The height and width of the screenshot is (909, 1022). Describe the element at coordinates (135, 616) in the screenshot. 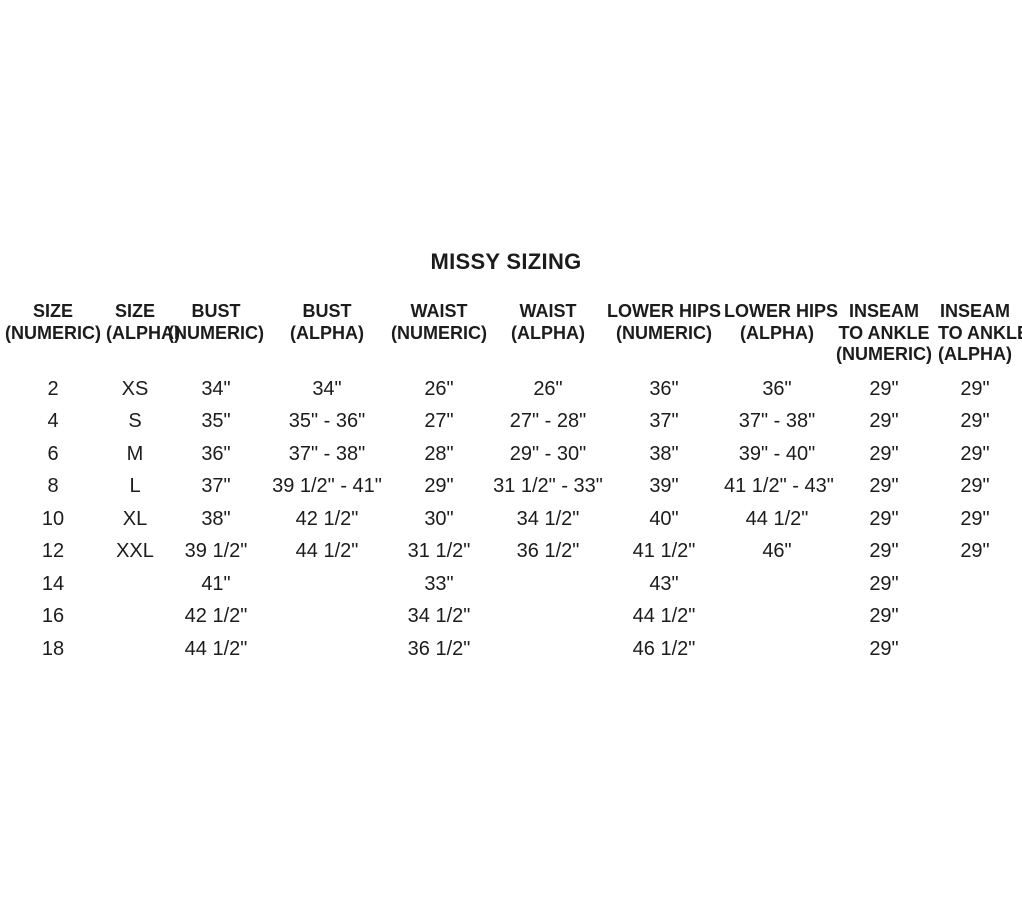

I see `cell-size-alpha-row8` at that location.